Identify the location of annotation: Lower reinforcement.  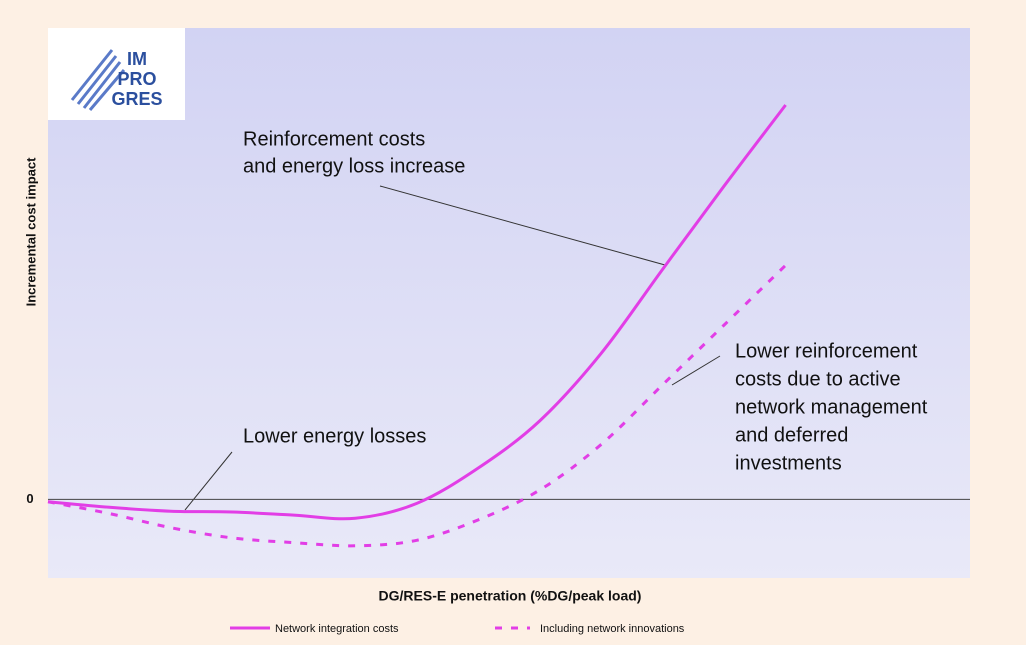
(826, 351).